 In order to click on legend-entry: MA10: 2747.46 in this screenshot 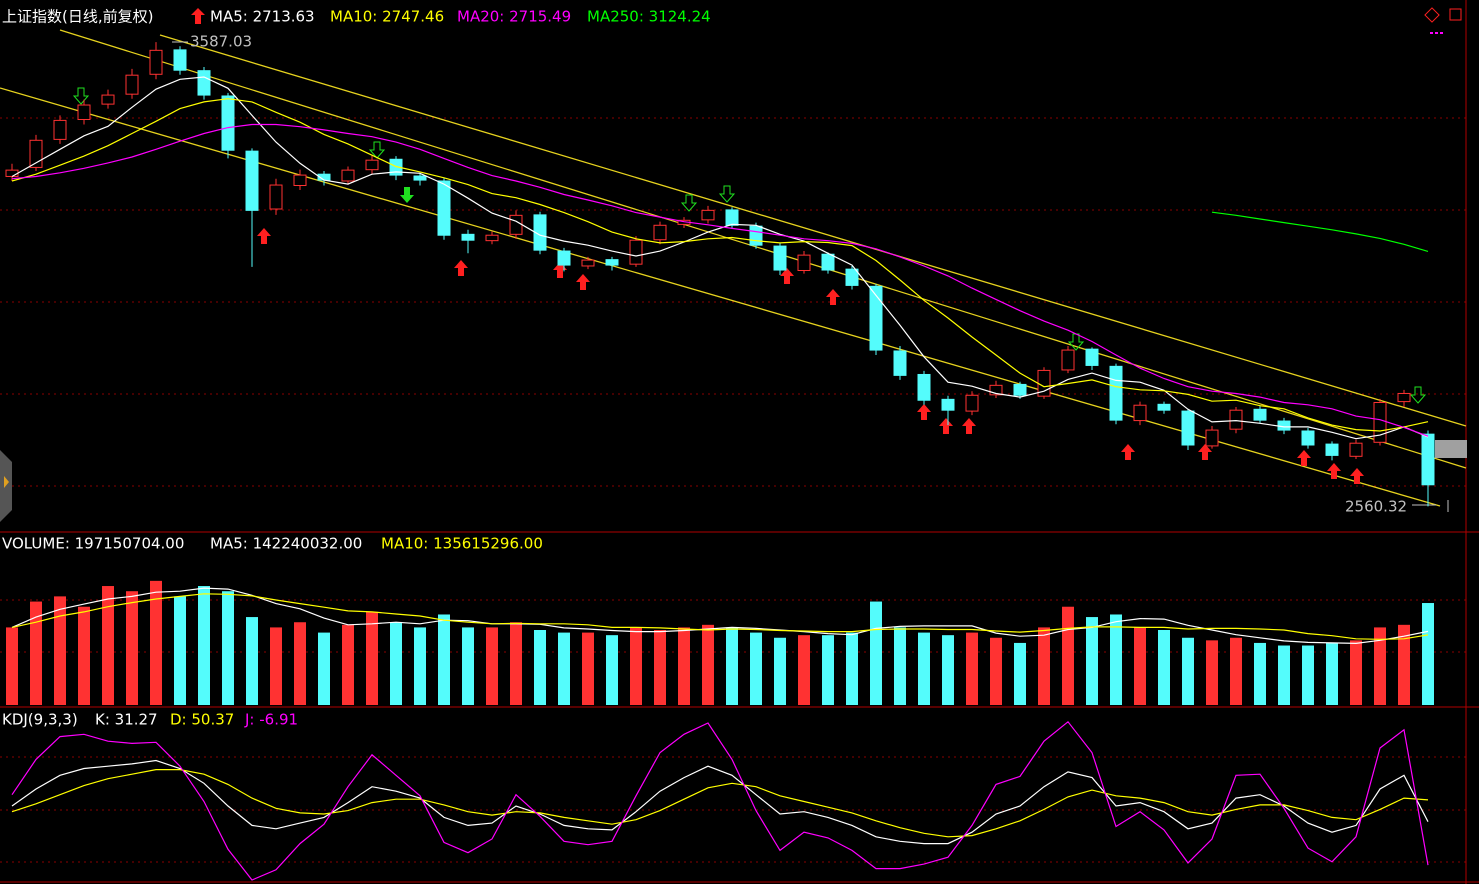, I will do `click(387, 17)`.